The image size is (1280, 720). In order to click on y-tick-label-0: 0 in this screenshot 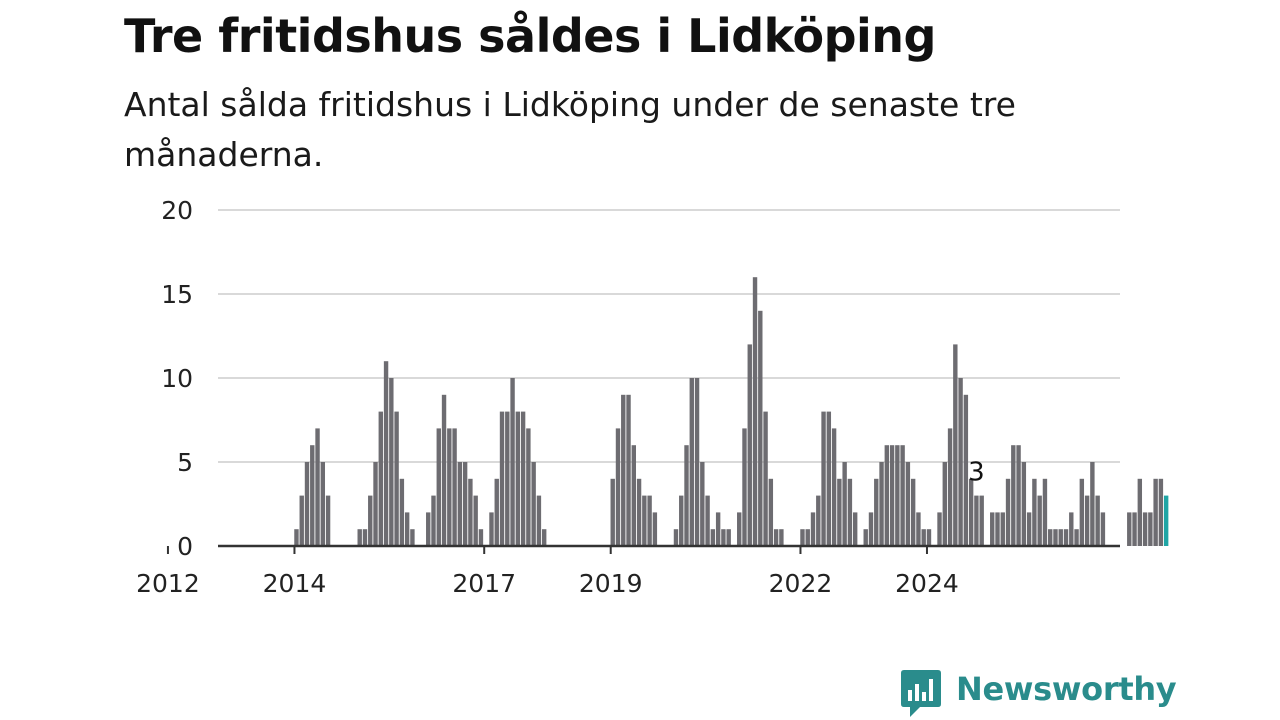, I will do `click(185, 546)`.